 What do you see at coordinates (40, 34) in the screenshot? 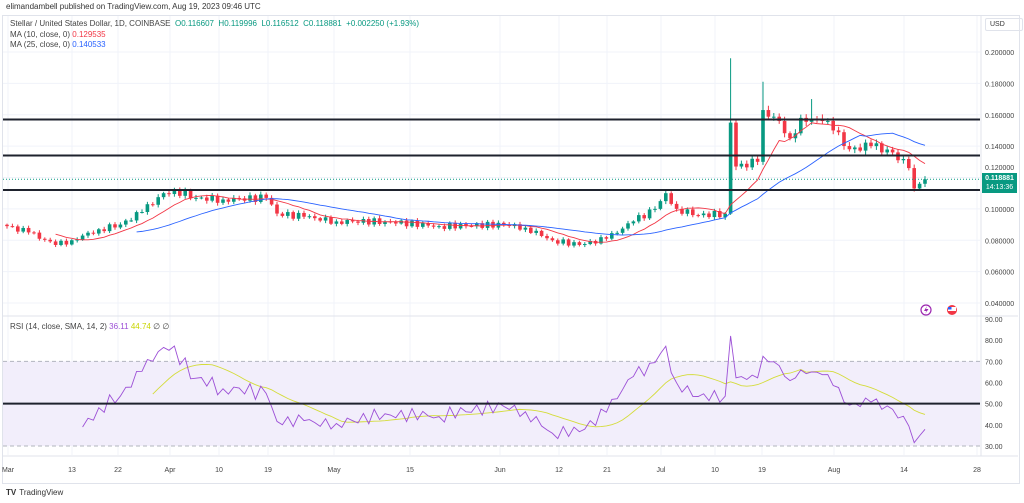
I see `ma10-label: MA (10, close, 0)` at bounding box center [40, 34].